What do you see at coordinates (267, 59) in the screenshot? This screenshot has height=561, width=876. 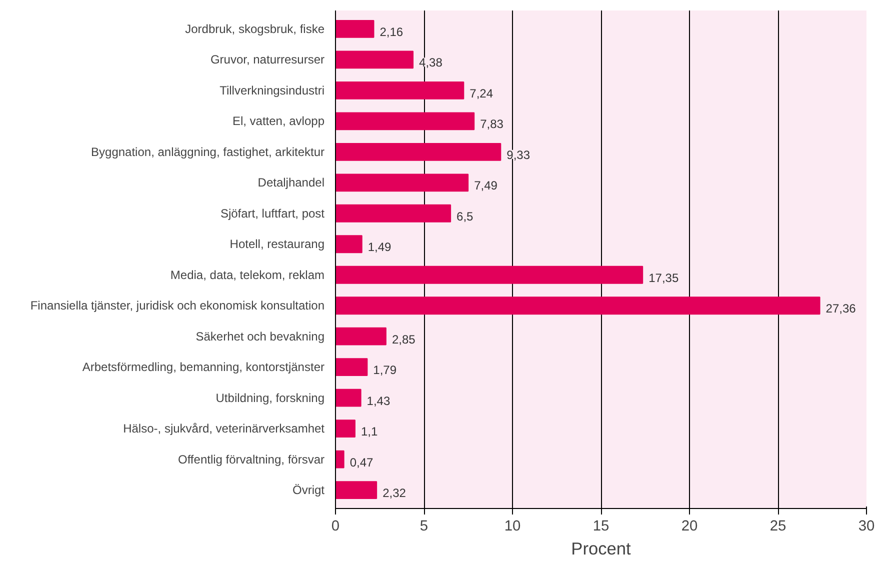 I see `y-tick-label: Gruvor, naturresurser` at bounding box center [267, 59].